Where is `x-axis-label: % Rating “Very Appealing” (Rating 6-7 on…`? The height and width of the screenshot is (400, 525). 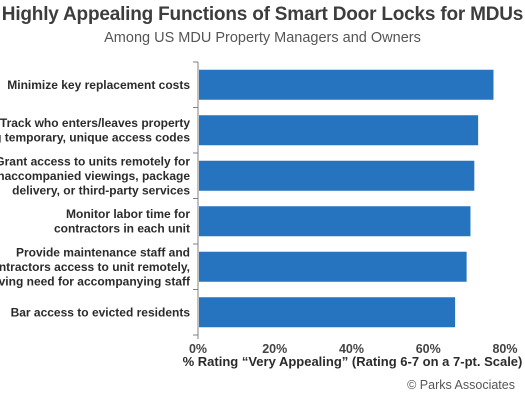 x-axis-label: % Rating “Very Appealing” (Rating 6-7 on… is located at coordinates (352, 361).